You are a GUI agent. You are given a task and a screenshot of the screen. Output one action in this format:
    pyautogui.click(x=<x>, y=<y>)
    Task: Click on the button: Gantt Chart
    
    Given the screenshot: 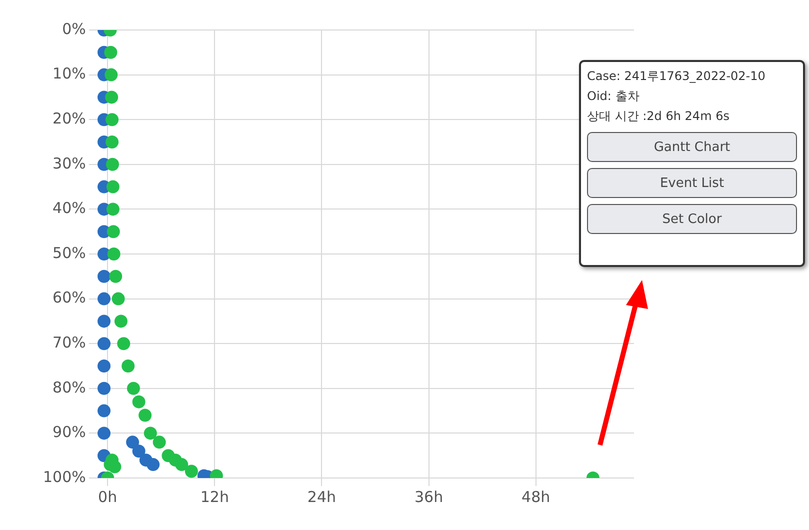 What is the action you would take?
    pyautogui.click(x=692, y=147)
    